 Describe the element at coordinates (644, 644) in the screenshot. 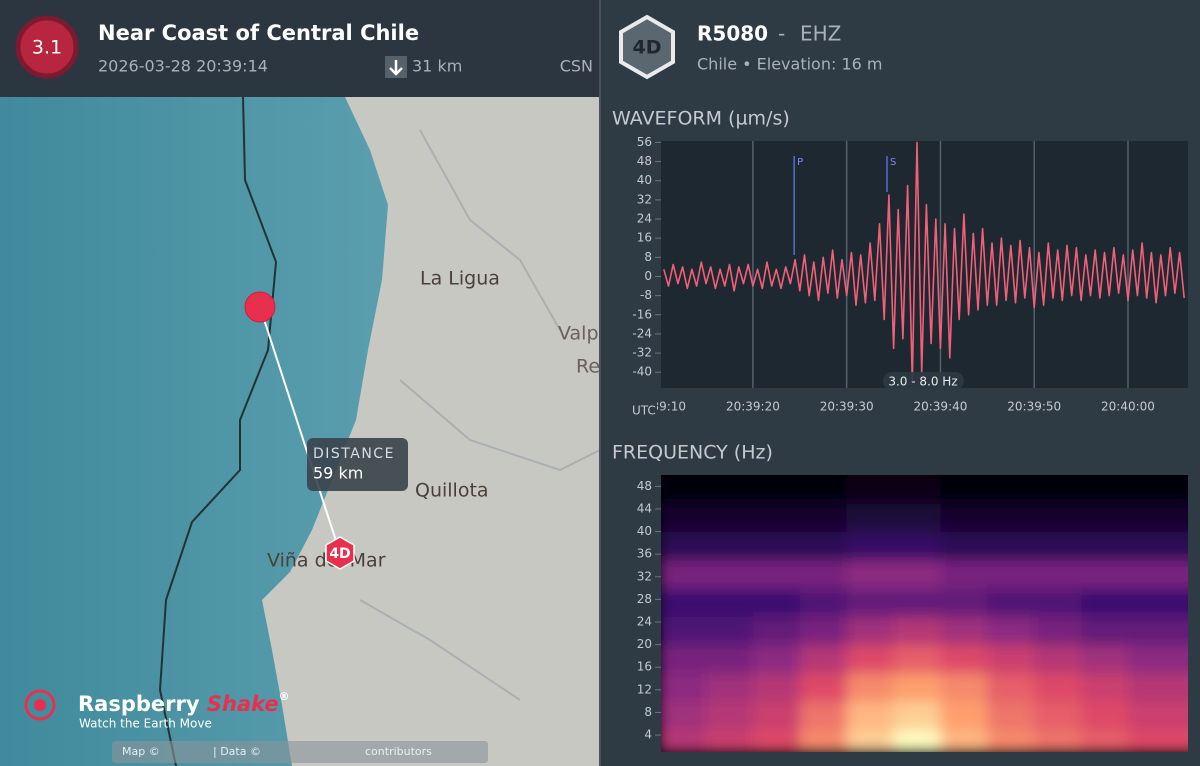

I see `y-tick-label: 20` at that location.